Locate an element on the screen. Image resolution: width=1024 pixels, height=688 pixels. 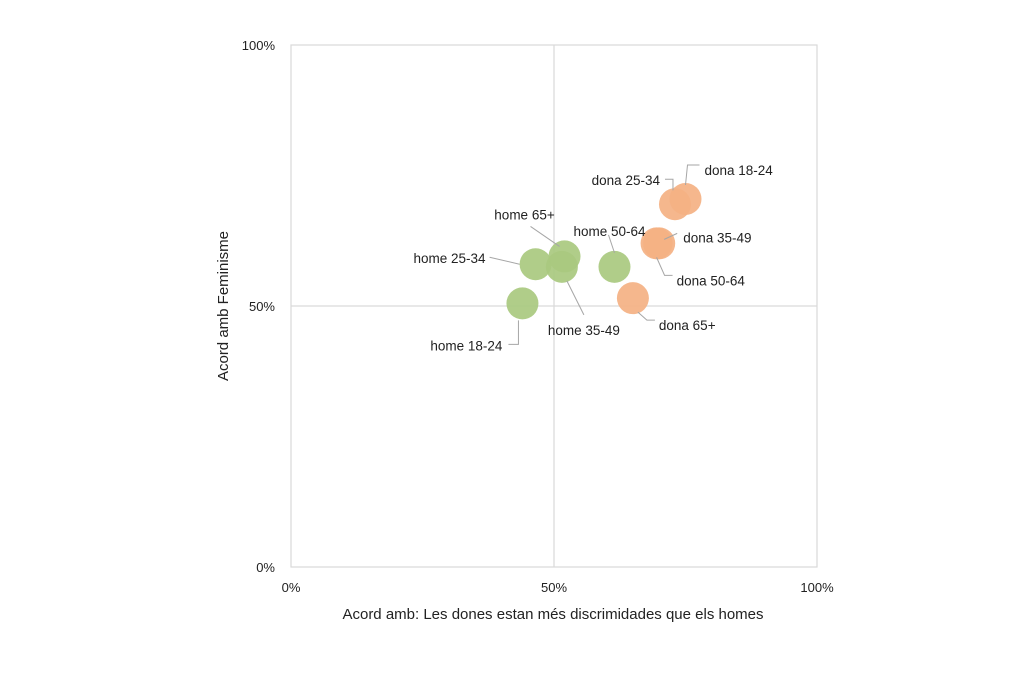
leader-line-dona-65plus is located at coordinates (646, 316).